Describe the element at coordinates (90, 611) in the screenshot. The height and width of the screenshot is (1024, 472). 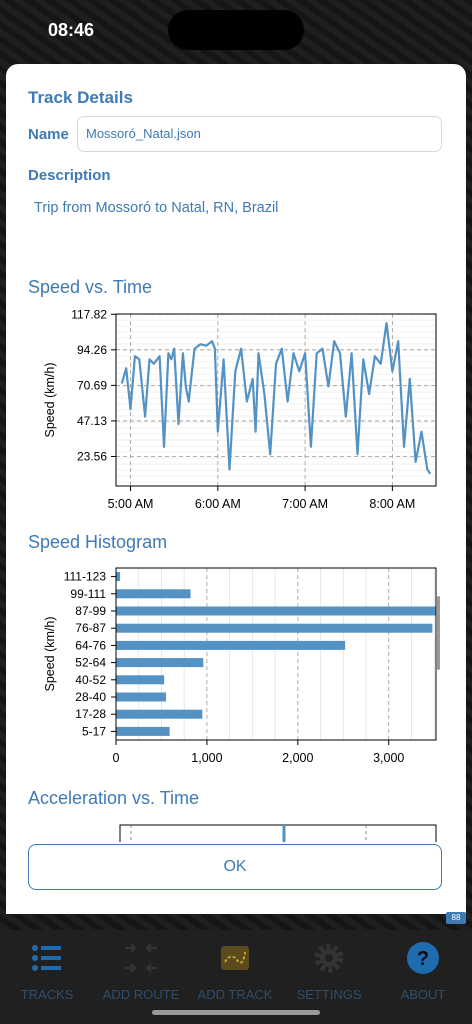
I see `y-tick-label: 87-99` at that location.